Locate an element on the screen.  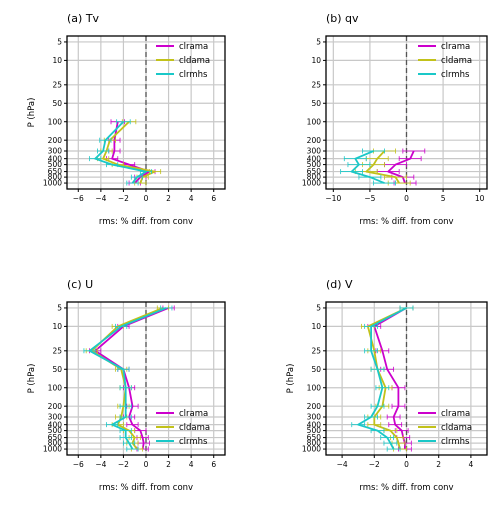
panel-title: (c) U is located at coordinates (80, 284).